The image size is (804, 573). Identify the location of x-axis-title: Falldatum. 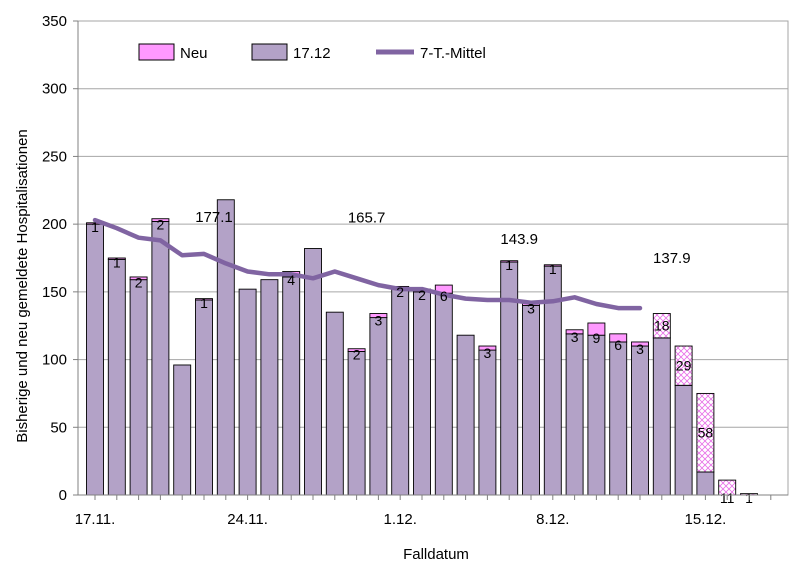
(436, 554).